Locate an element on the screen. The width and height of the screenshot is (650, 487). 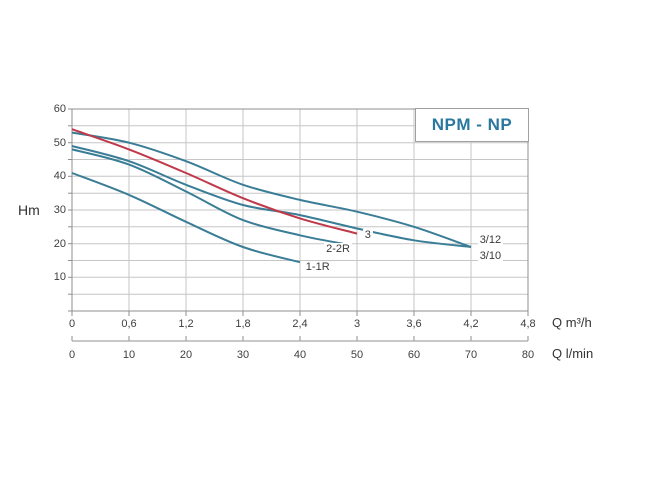
x-tick-label-m3h: 0,6 is located at coordinates (129, 324).